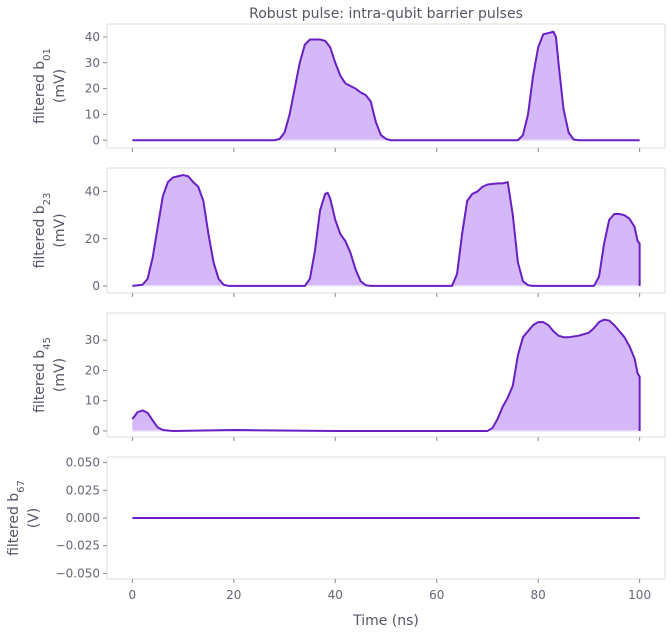 This screenshot has width=671, height=634. What do you see at coordinates (78, 573) in the screenshot?
I see `y-tick-label: −0.050` at bounding box center [78, 573].